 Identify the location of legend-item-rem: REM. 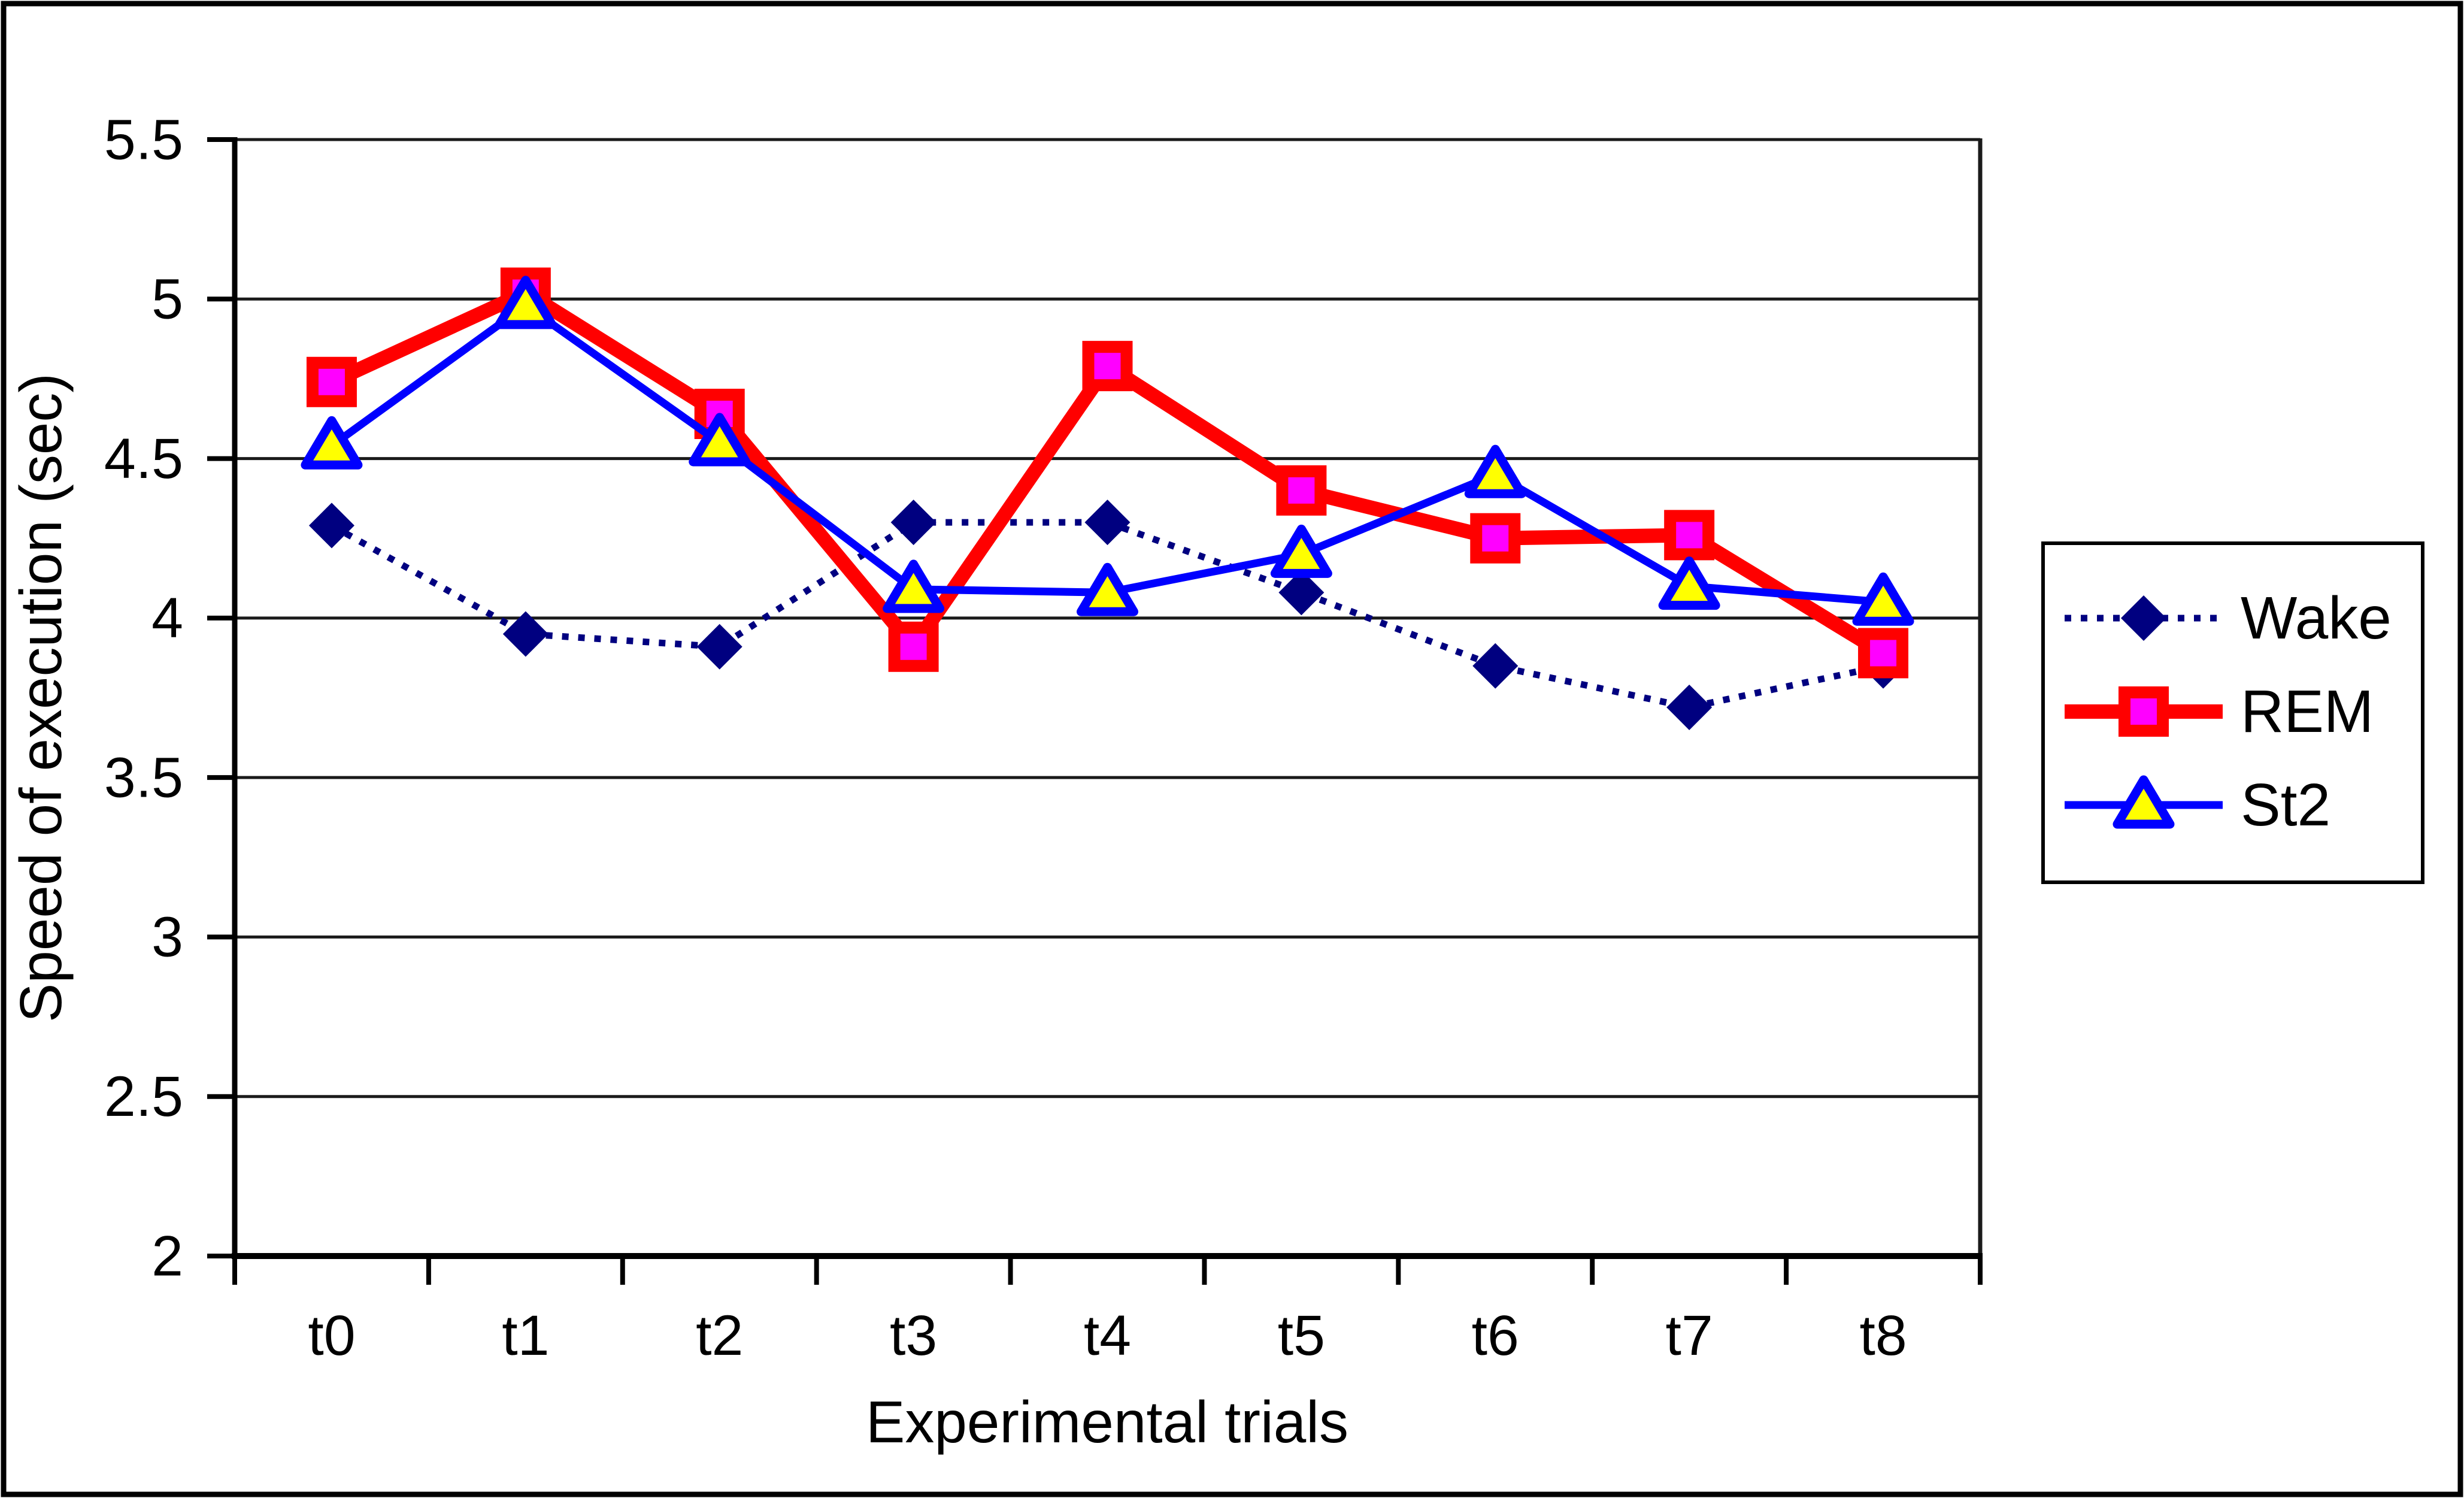
(2219, 711).